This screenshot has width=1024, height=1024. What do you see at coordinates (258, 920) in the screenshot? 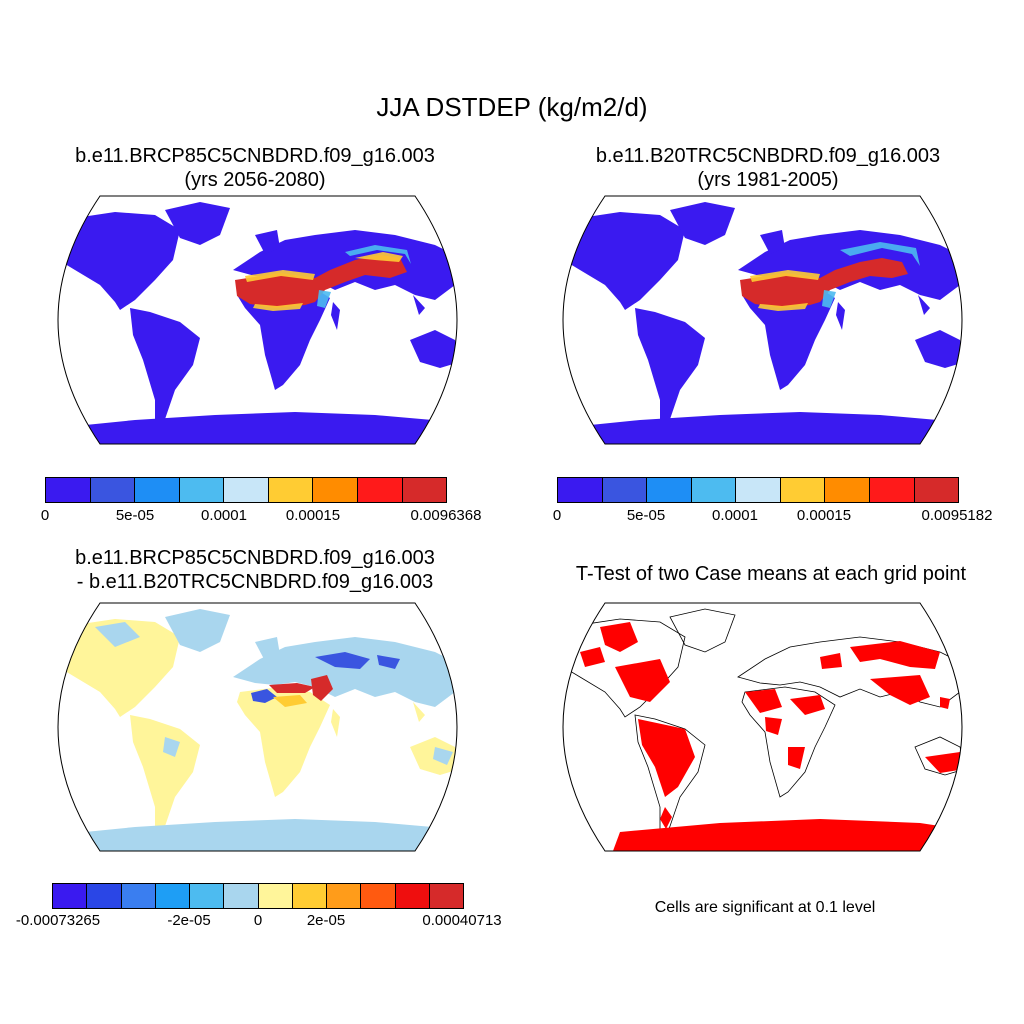
I see `cb3-label-2: 0` at bounding box center [258, 920].